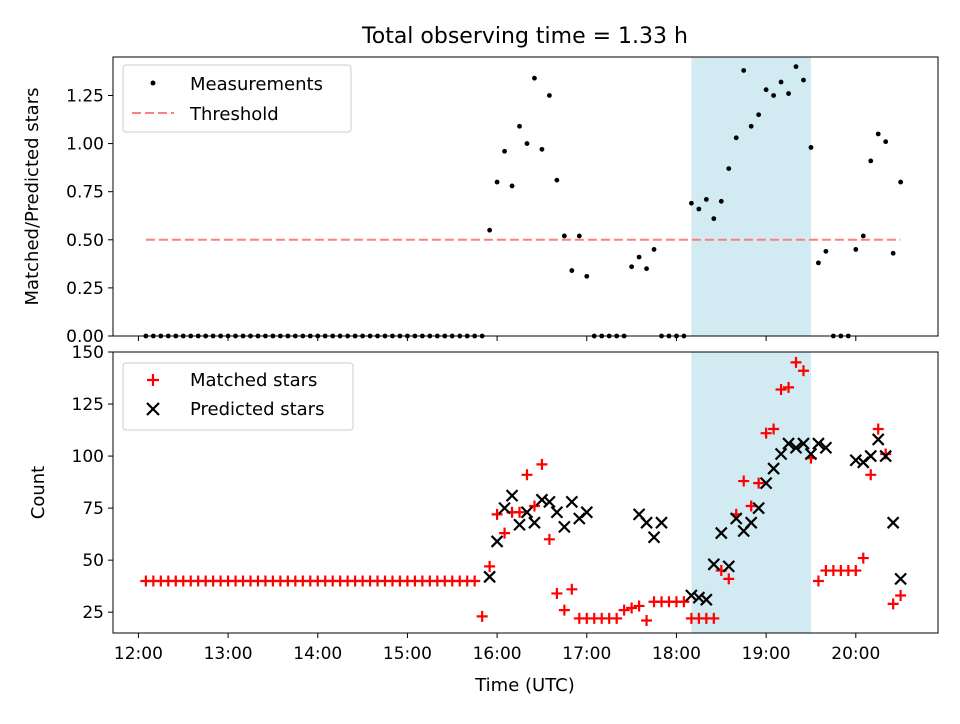  What do you see at coordinates (253, 380) in the screenshot?
I see `legend-matched-label: Matched stars` at bounding box center [253, 380].